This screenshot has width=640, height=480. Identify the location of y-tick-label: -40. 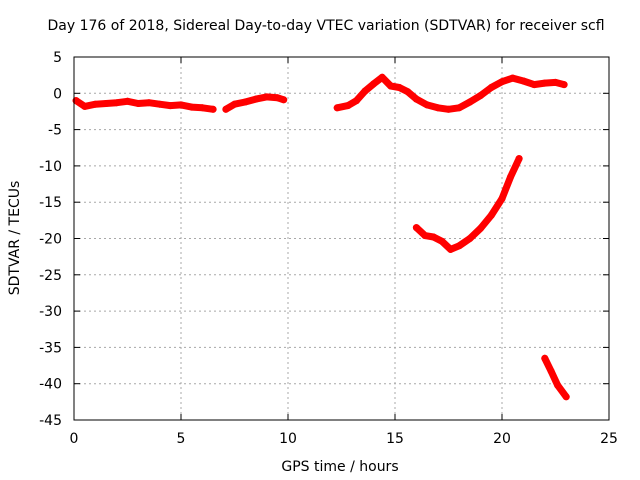
(50, 385).